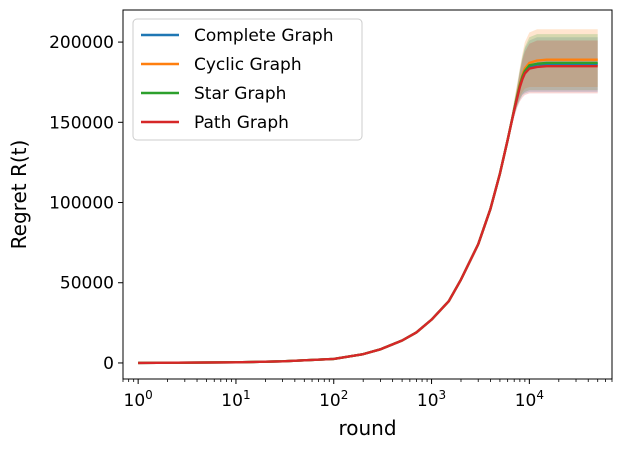 The image size is (628, 453). Describe the element at coordinates (108, 364) in the screenshot. I see `y-tick-label: 0` at that location.